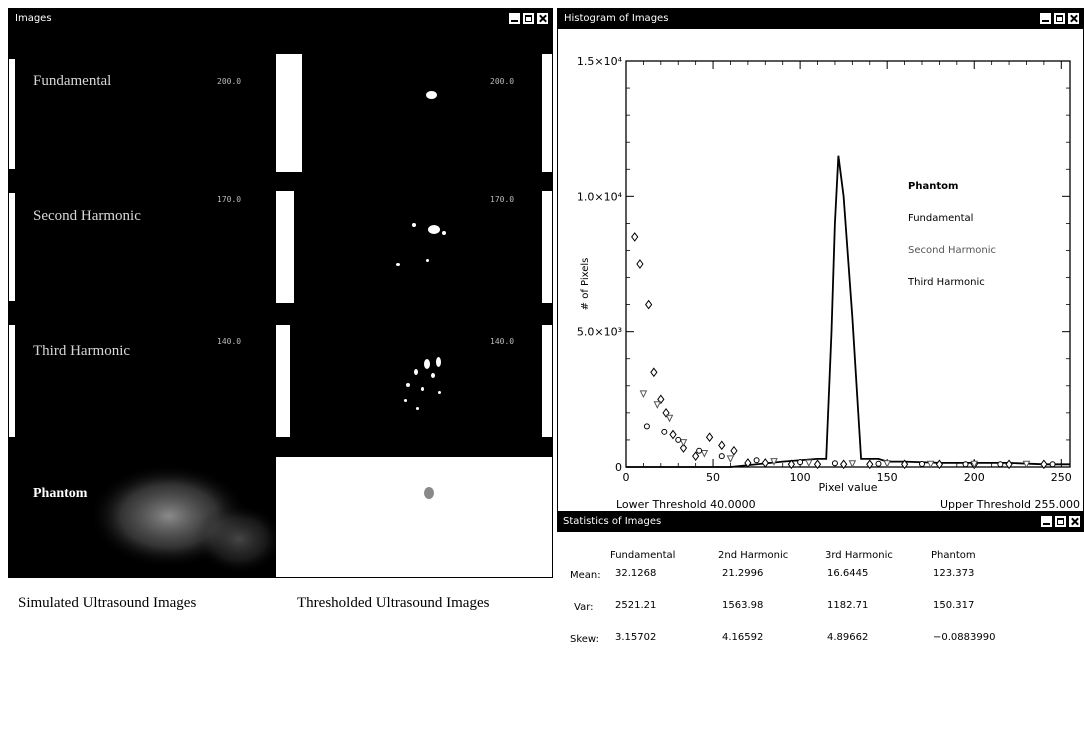  I want to click on stats-row-label: Skew:, so click(584, 639).